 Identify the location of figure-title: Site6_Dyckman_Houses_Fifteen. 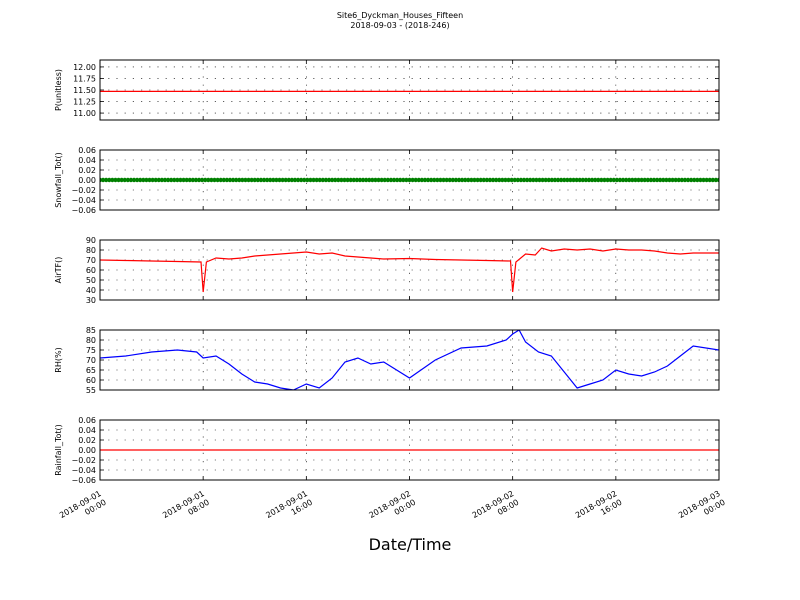
(400, 15).